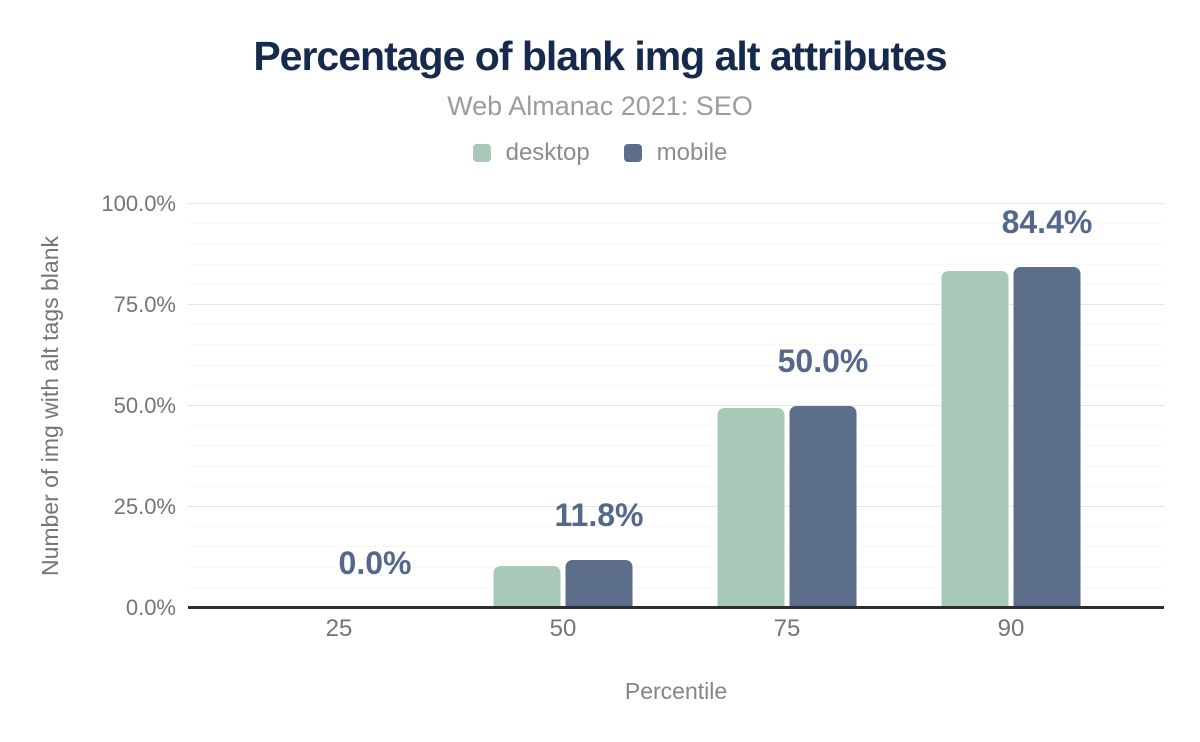 The width and height of the screenshot is (1200, 742). I want to click on bar-value-label: 11.8%, so click(599, 515).